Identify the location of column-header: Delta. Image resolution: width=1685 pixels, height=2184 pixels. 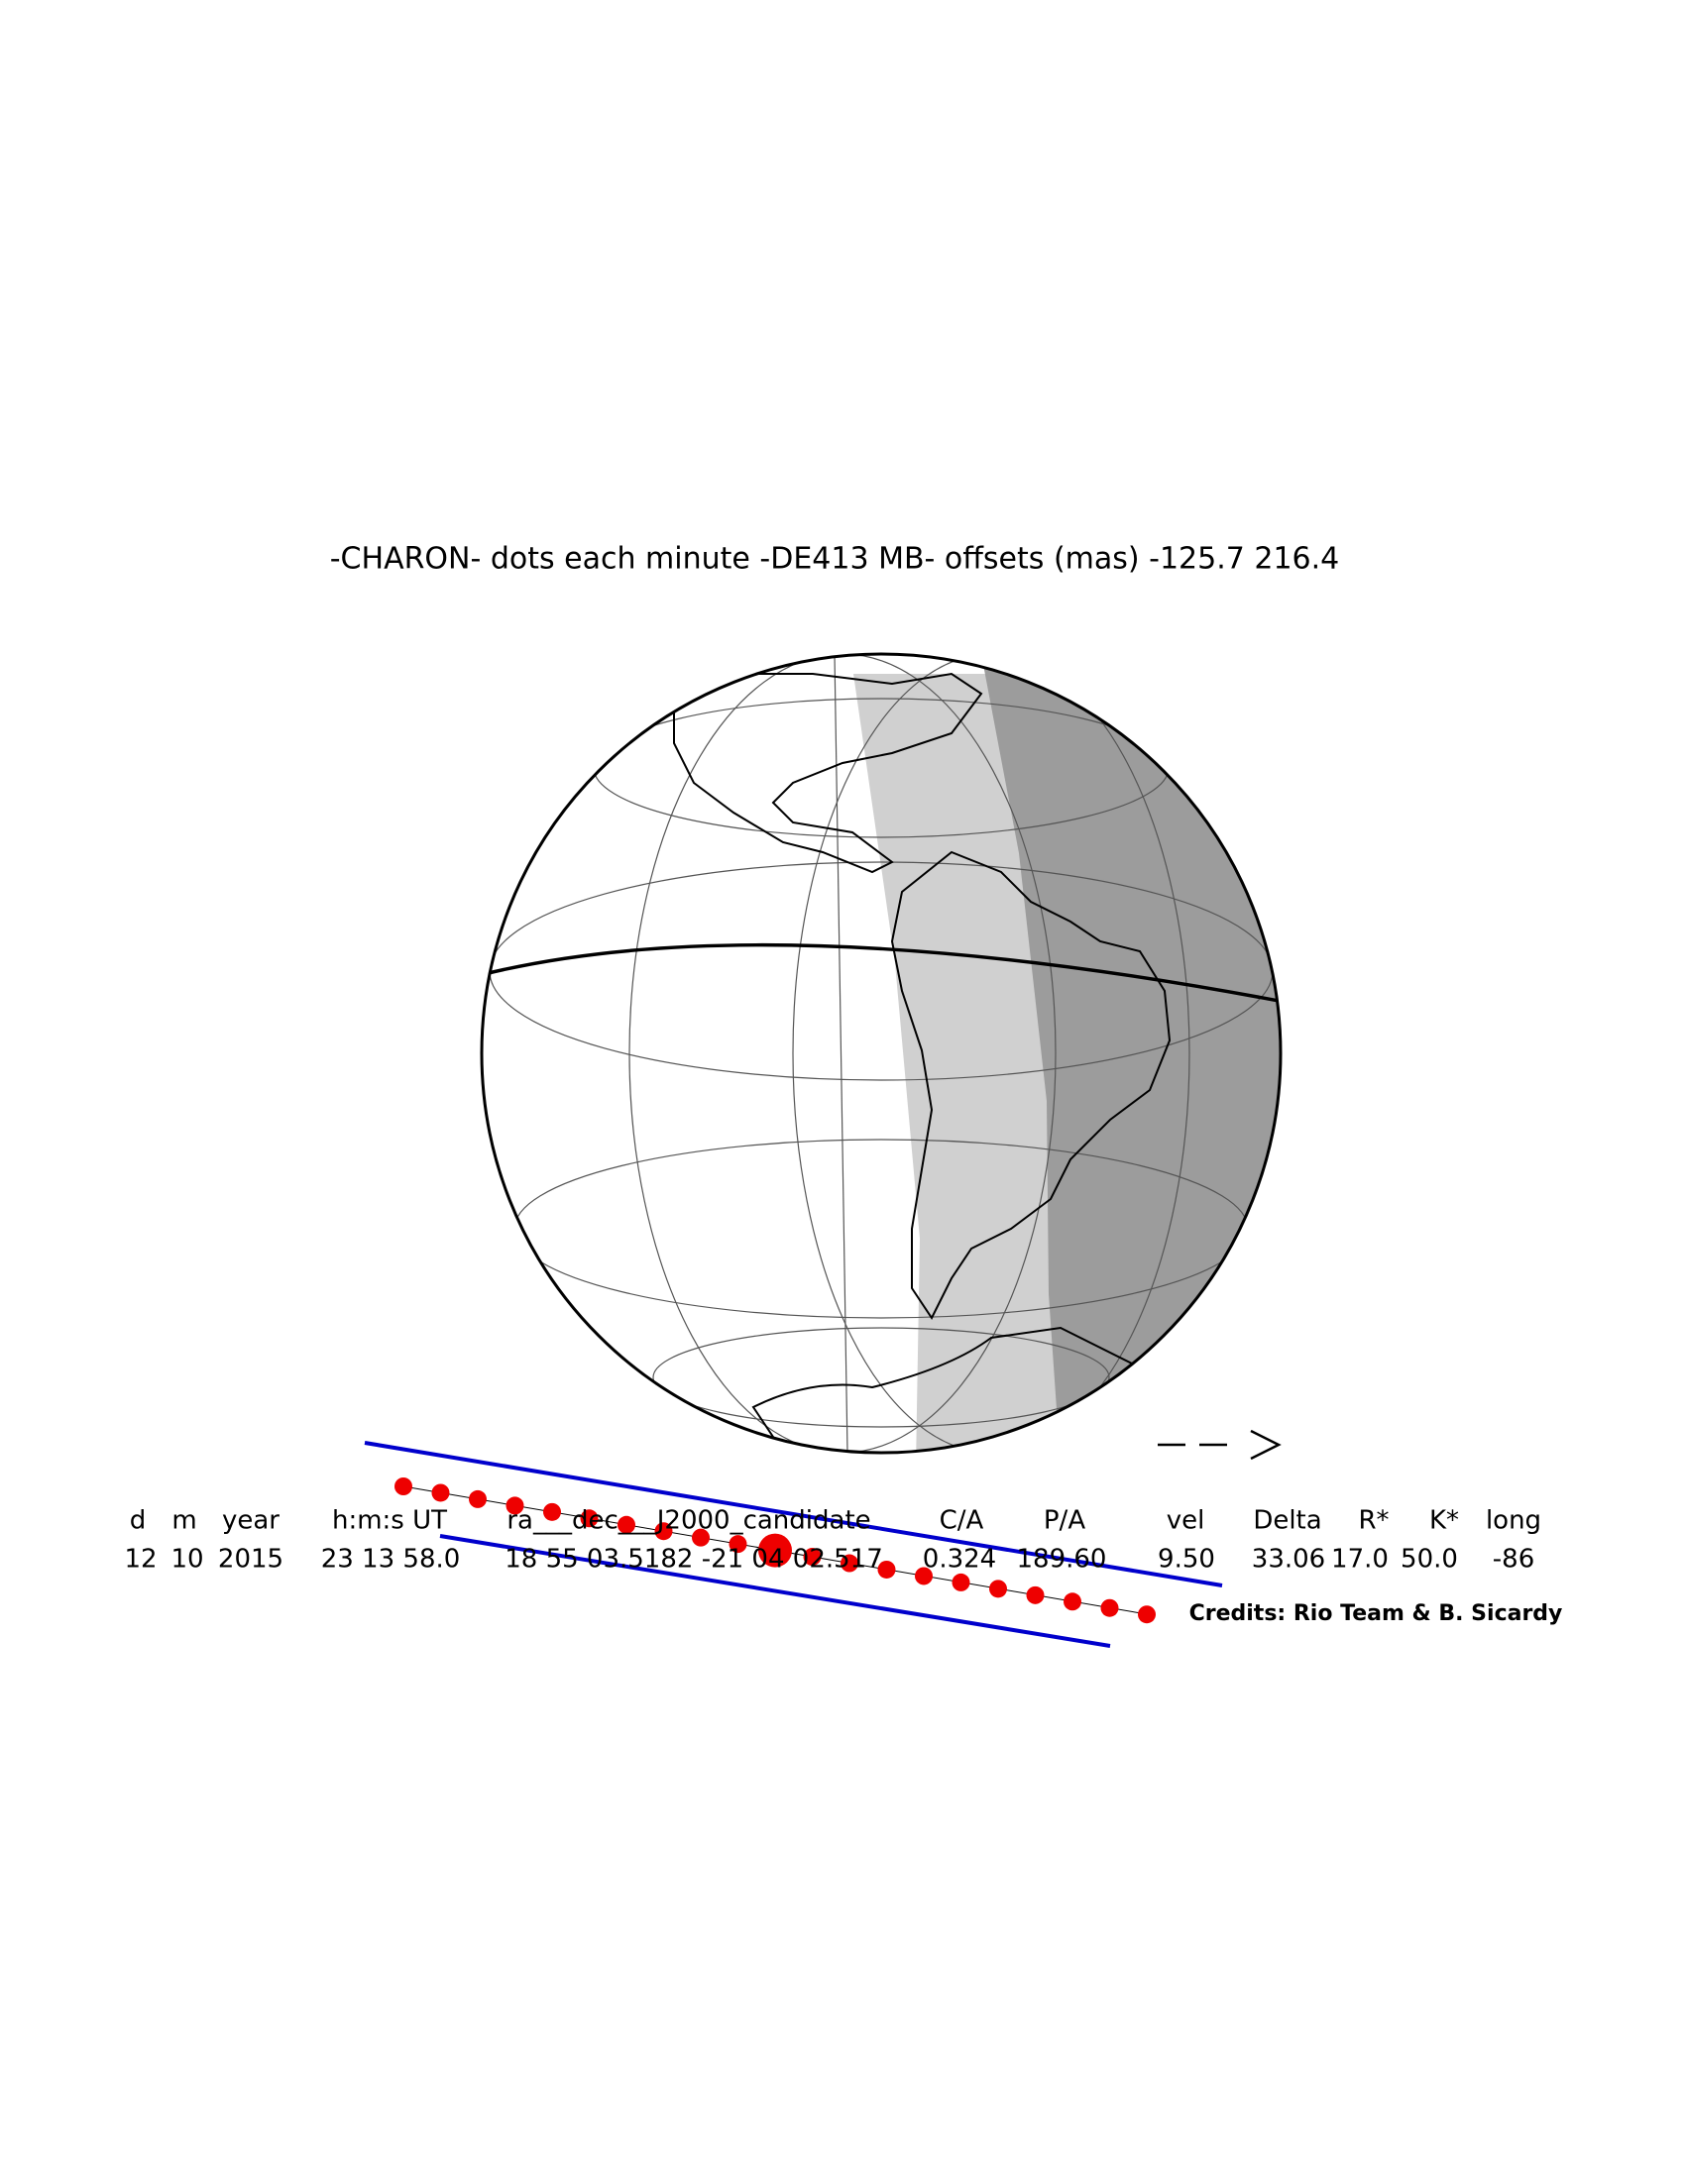
(1287, 1521).